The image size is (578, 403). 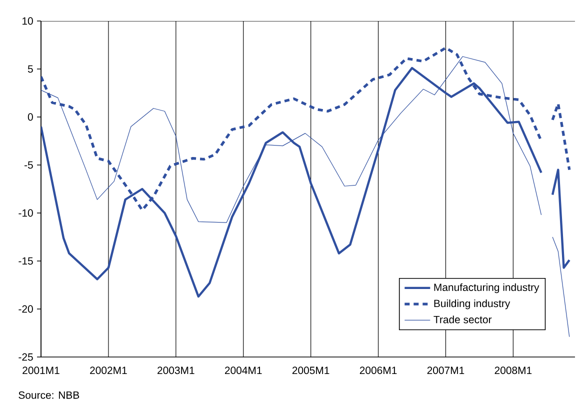 I want to click on y-tick-label: 5, so click(x=30, y=69).